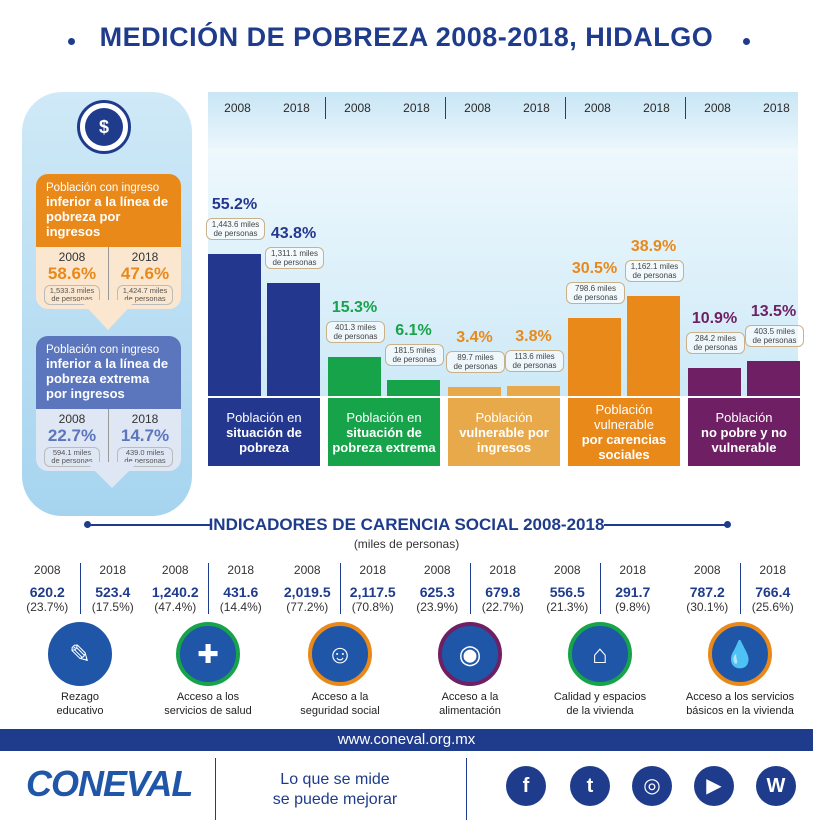 Image resolution: width=813 pixels, height=832 pixels. I want to click on category-label-1: Población en situación de pobreza extrema, so click(384, 432).